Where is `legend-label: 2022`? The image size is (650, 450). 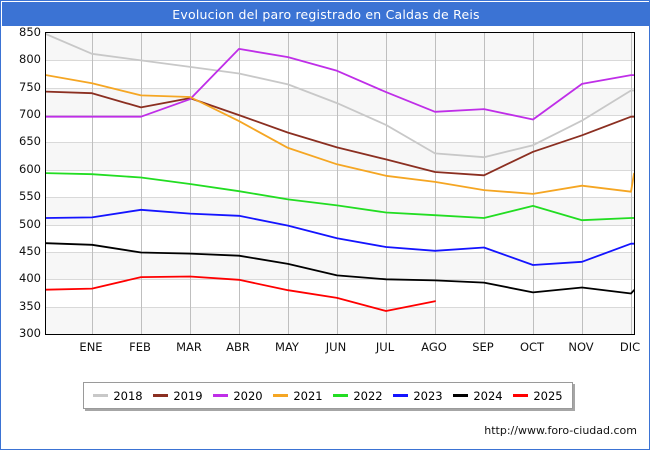
legend-label: 2022 is located at coordinates (368, 395).